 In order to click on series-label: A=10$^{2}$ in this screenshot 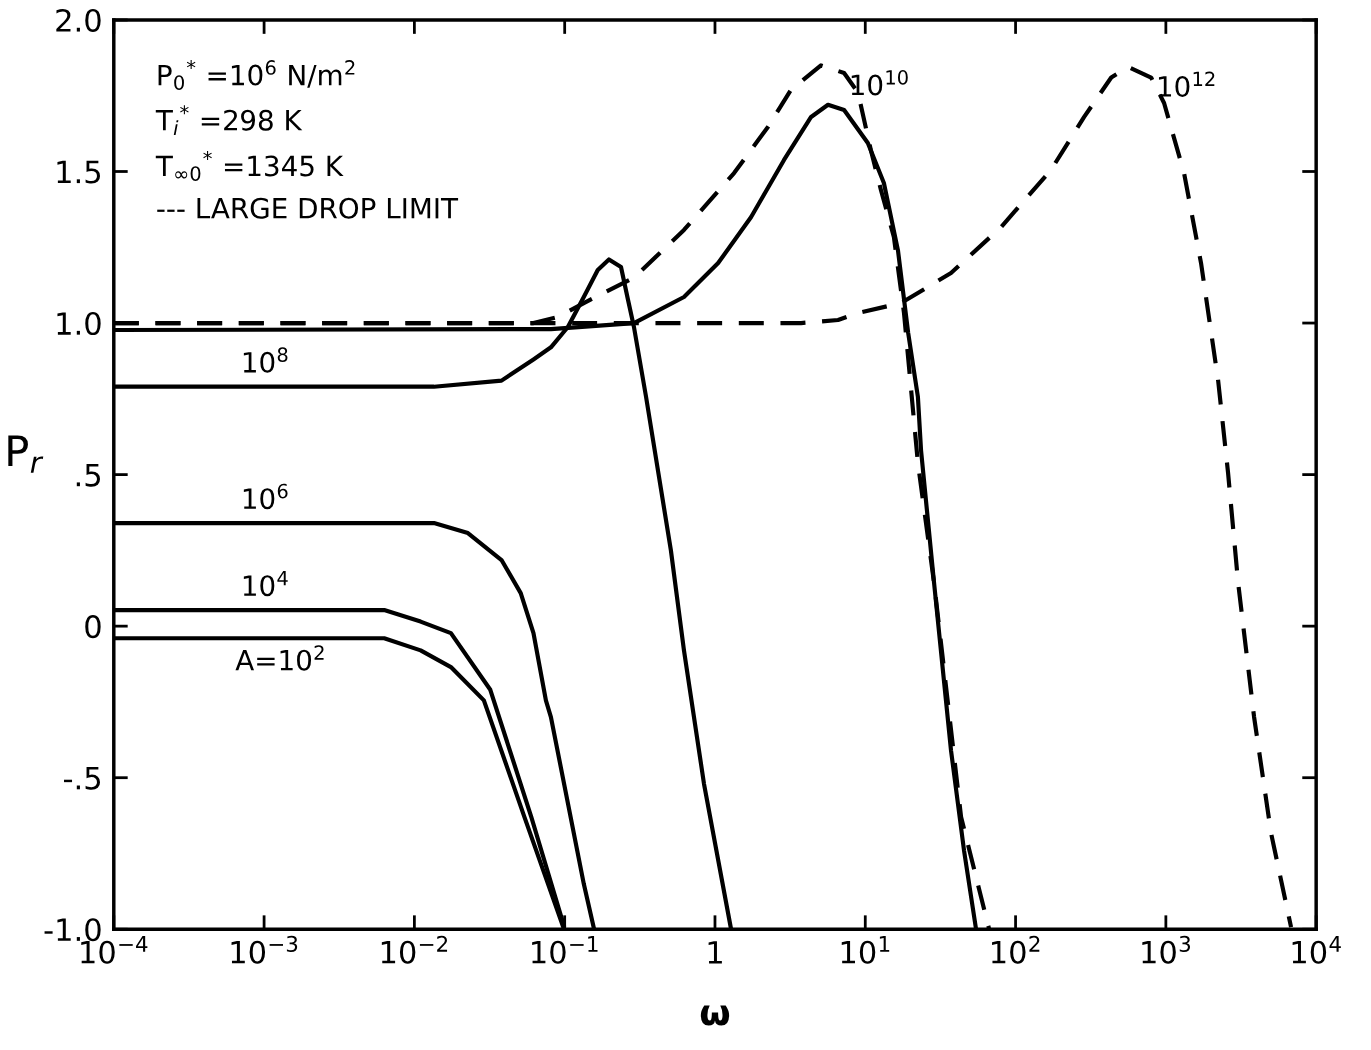, I will do `click(279, 658)`.